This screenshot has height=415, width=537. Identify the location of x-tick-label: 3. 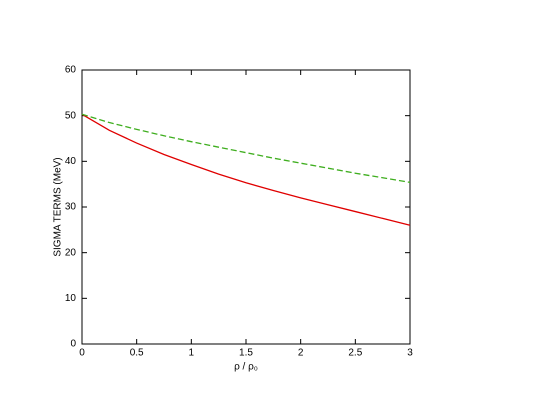
(410, 353).